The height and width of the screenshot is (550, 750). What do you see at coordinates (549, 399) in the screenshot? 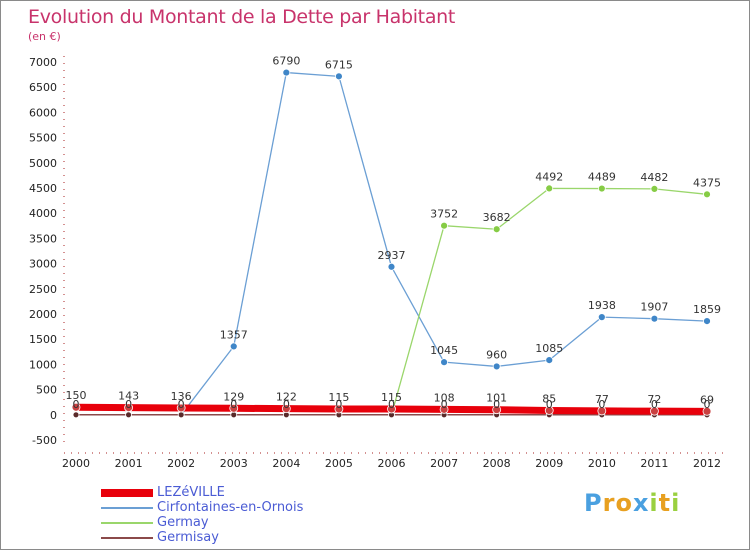
I see `data-label: 85` at bounding box center [549, 399].